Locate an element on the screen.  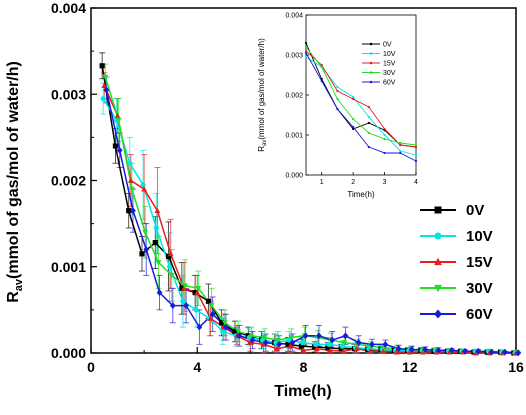
main-legend-label-0V: 0V is located at coordinates (475, 210).